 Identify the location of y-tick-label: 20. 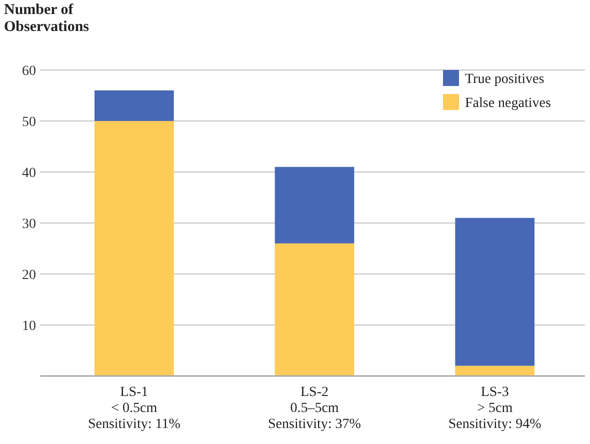
(29, 275).